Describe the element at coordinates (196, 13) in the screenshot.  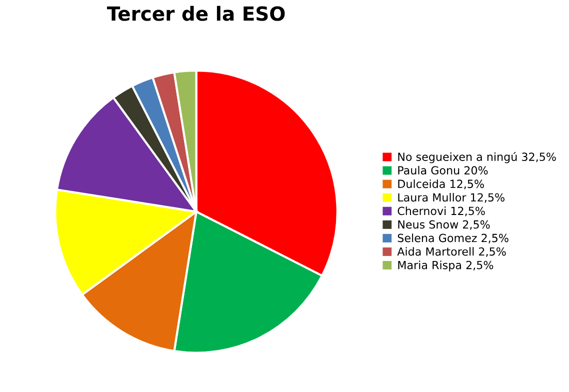
I see `chart-title: Tercer de la ESO` at that location.